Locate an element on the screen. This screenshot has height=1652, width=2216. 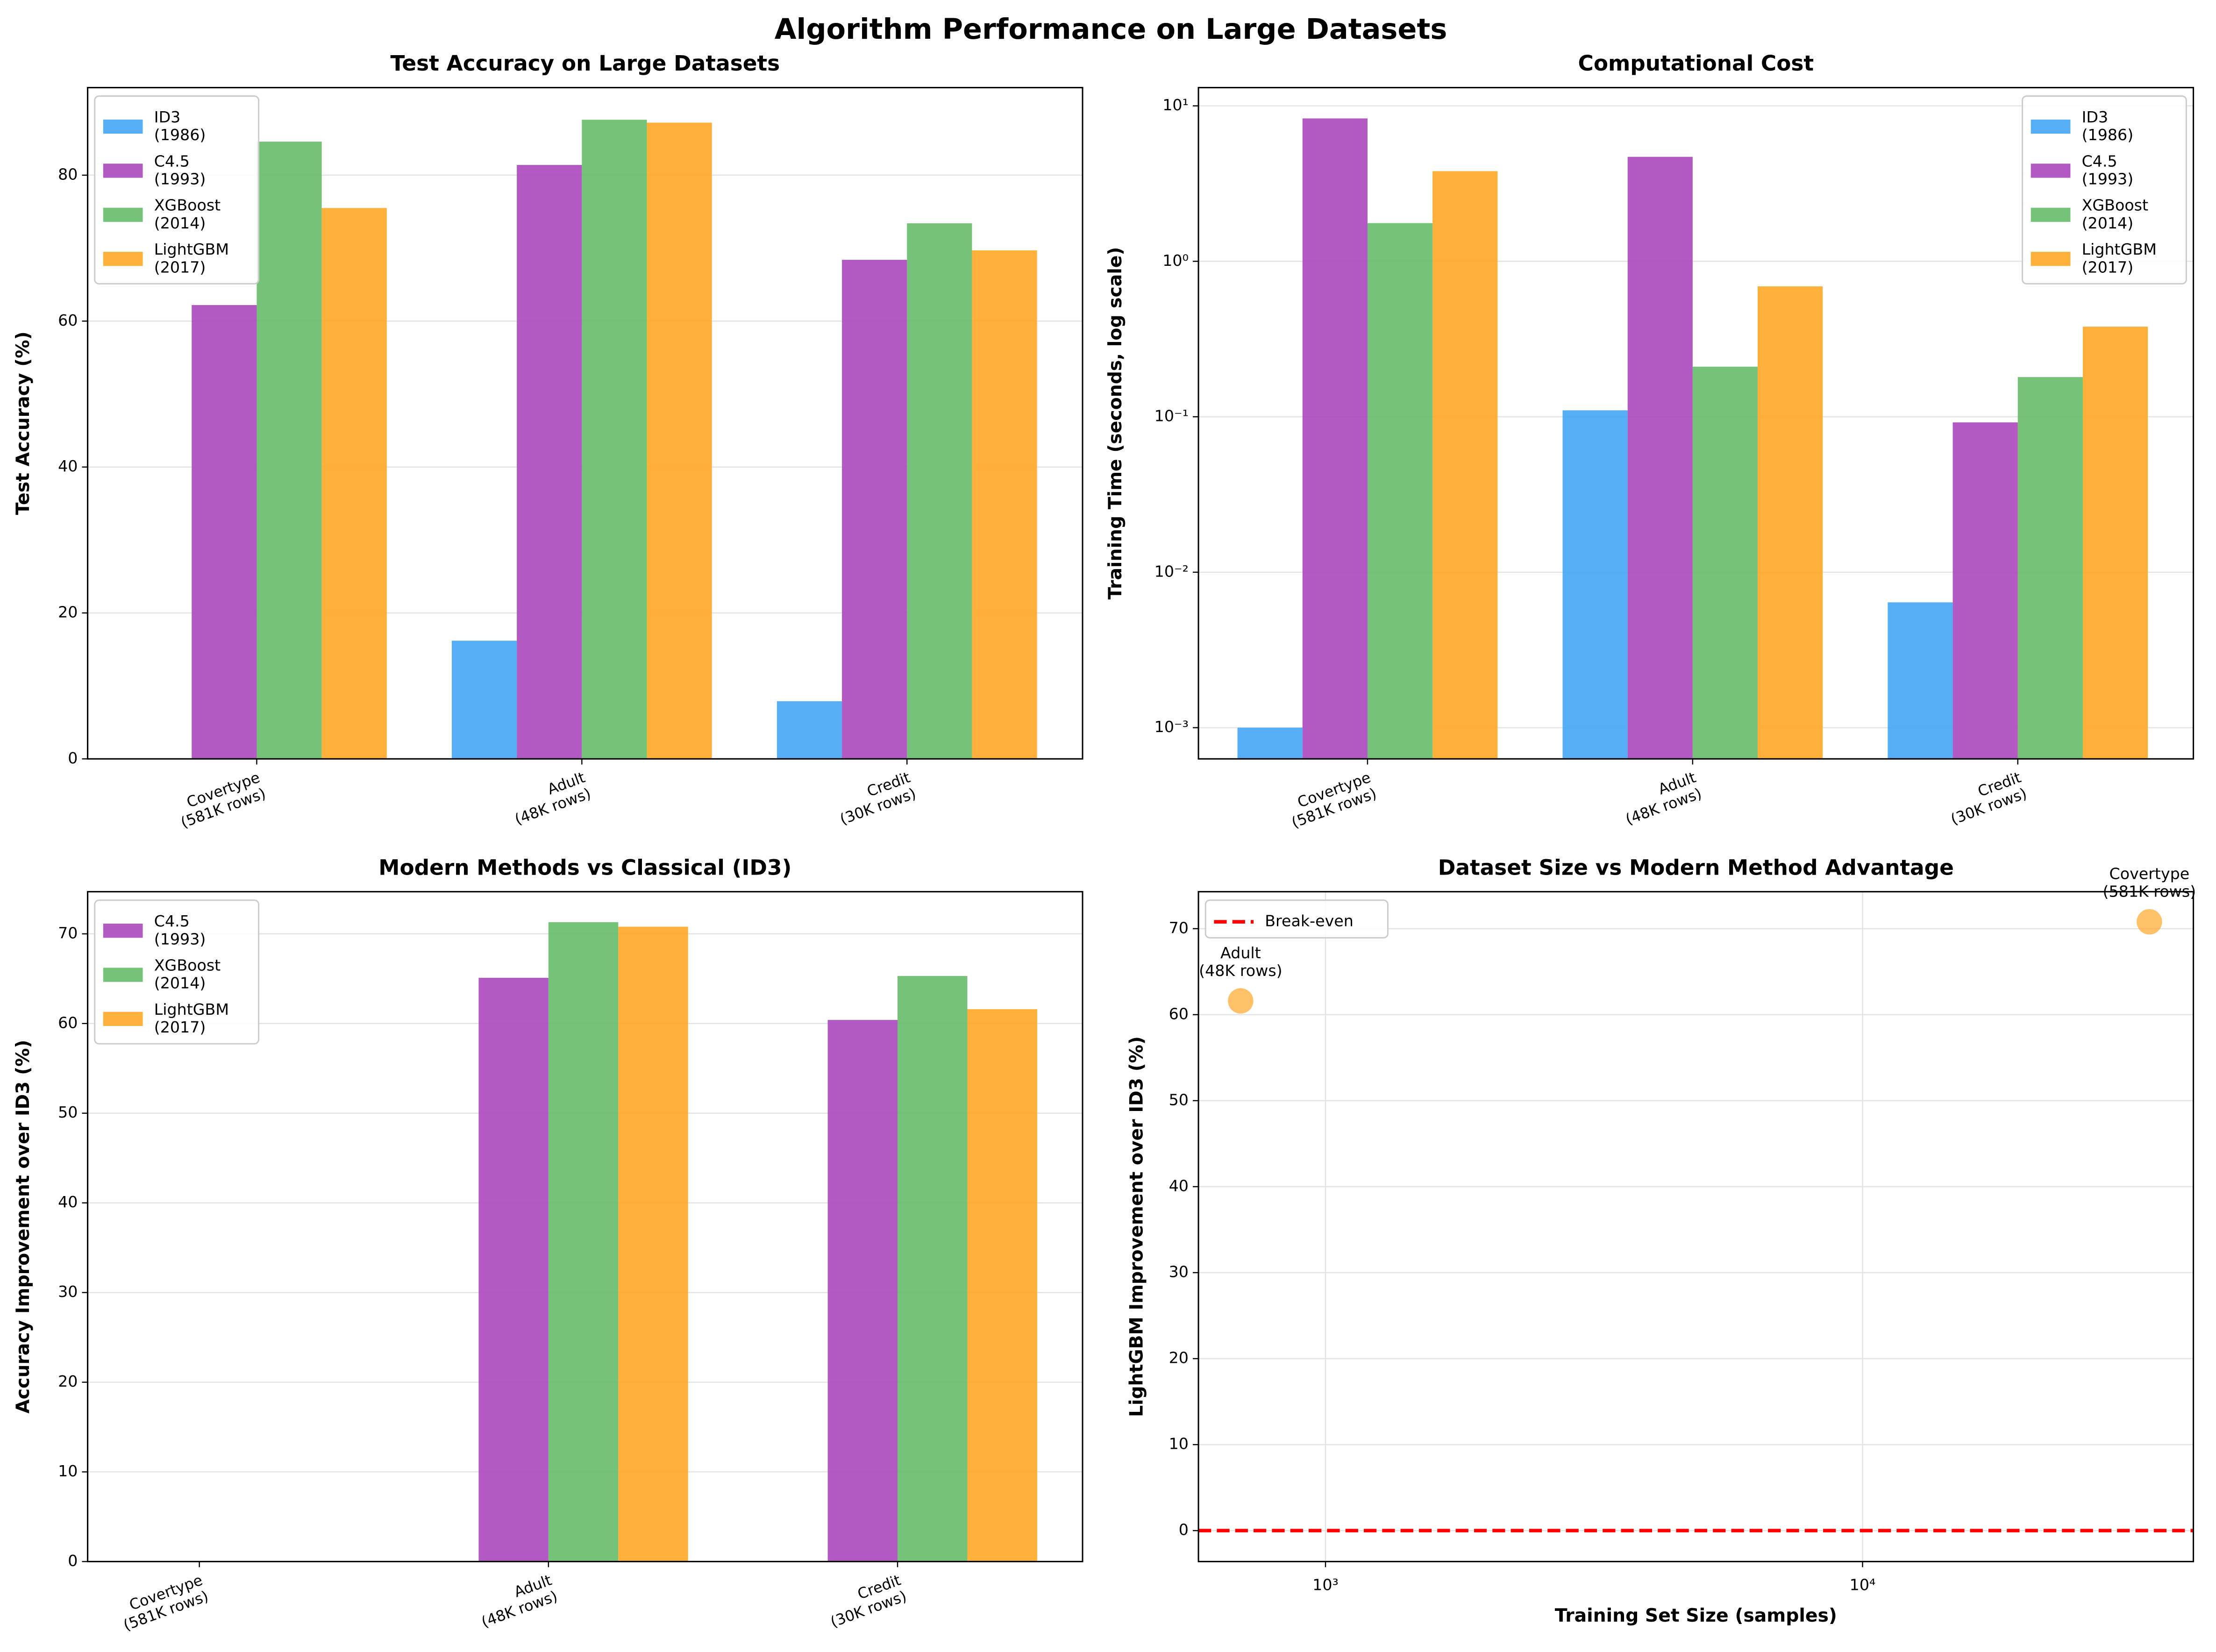
y-tick-label: 80 is located at coordinates (68, 174).